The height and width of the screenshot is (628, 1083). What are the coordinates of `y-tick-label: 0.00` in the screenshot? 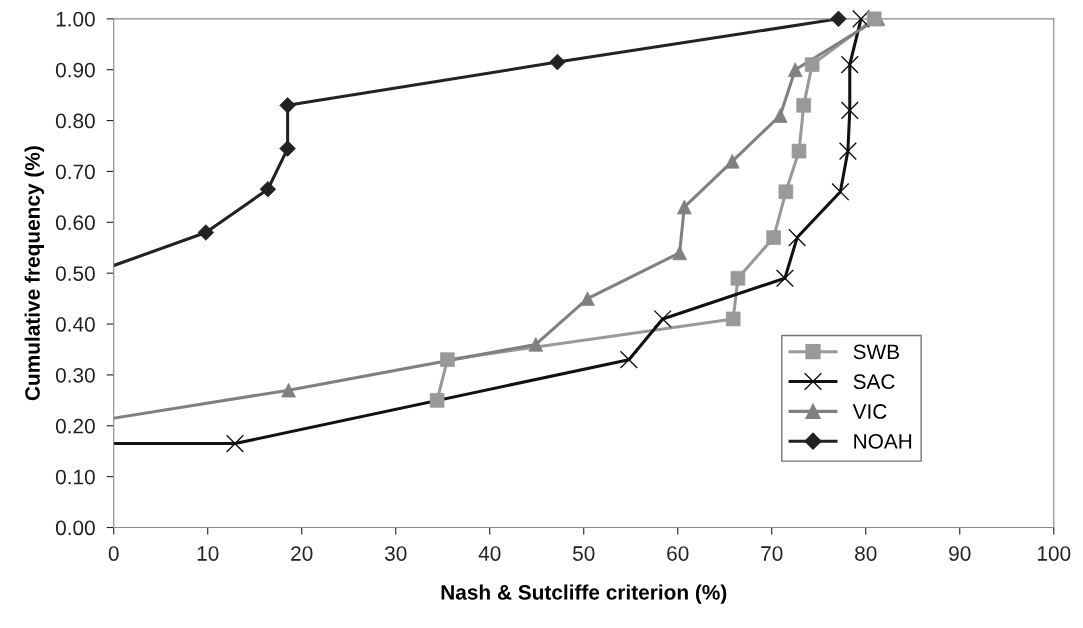 It's located at (75, 528).